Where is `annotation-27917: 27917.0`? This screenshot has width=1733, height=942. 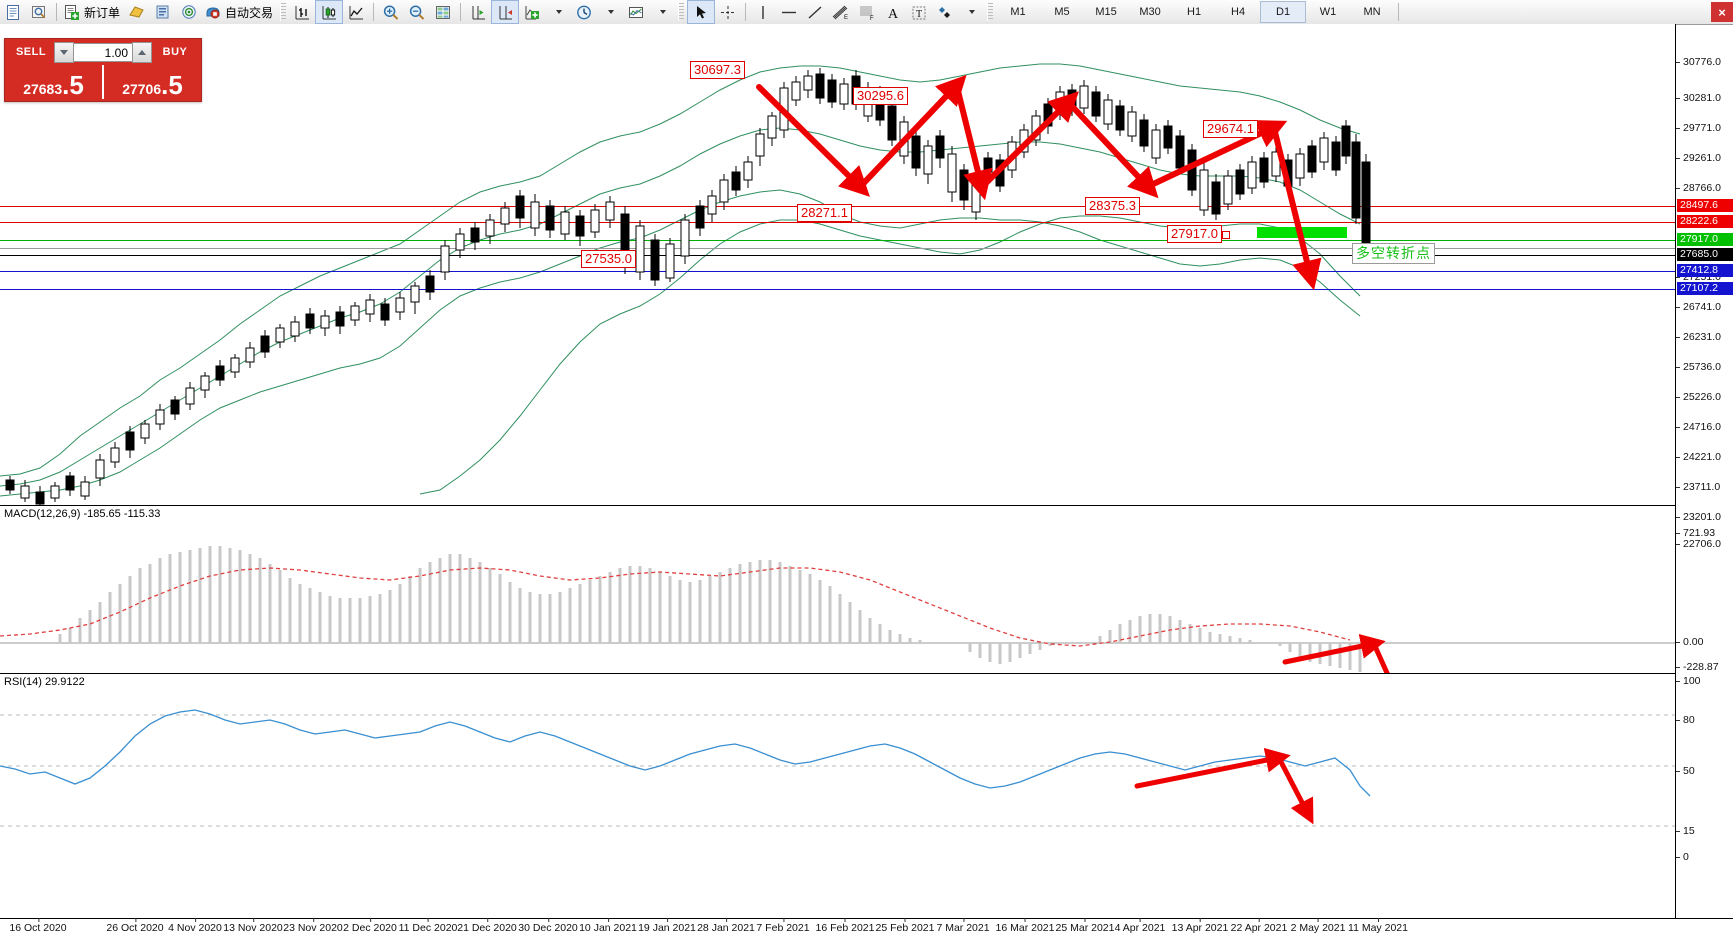
annotation-27917: 27917.0 is located at coordinates (1194, 234).